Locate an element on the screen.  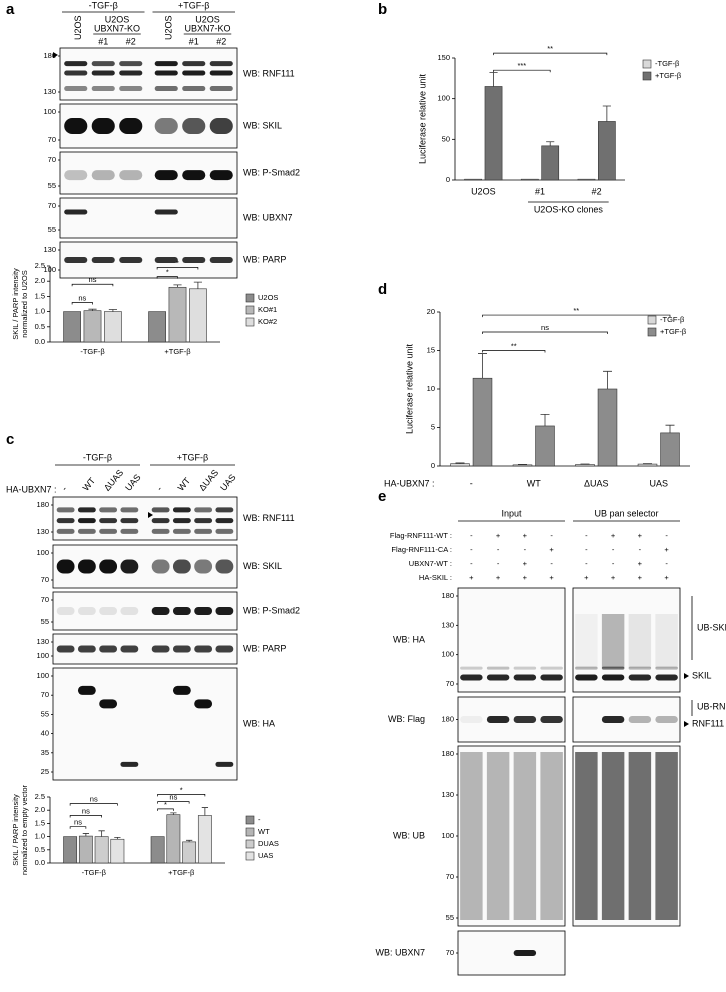
condition-label: -TGF-β is located at coordinates (97, 457).